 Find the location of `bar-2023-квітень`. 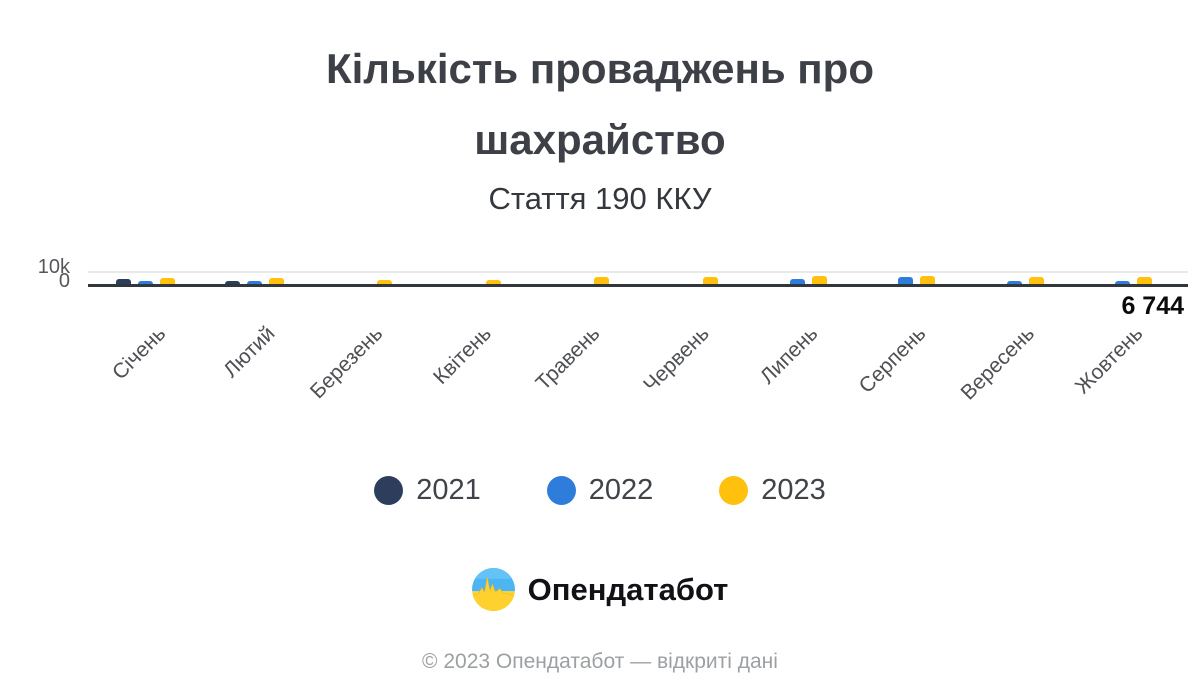

bar-2023-квітень is located at coordinates (493, 283).